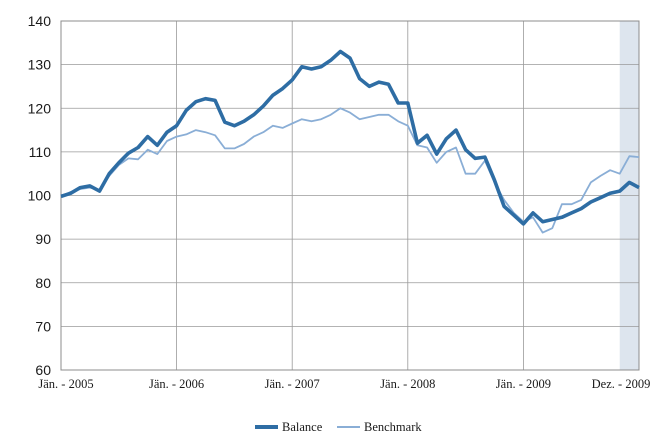 The width and height of the screenshot is (662, 435). I want to click on y-tick-label: 60, so click(43, 370).